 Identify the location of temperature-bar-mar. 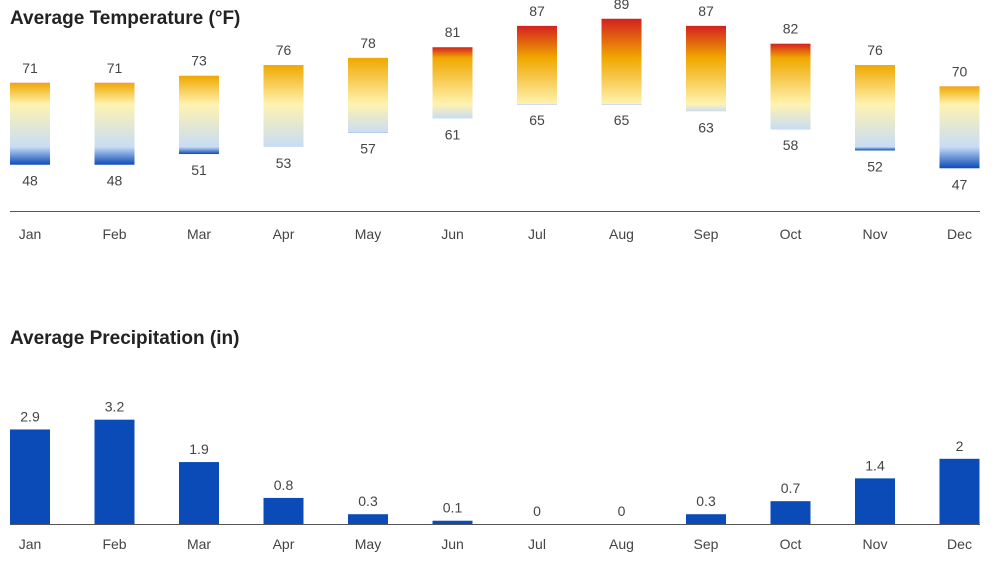
(199, 115).